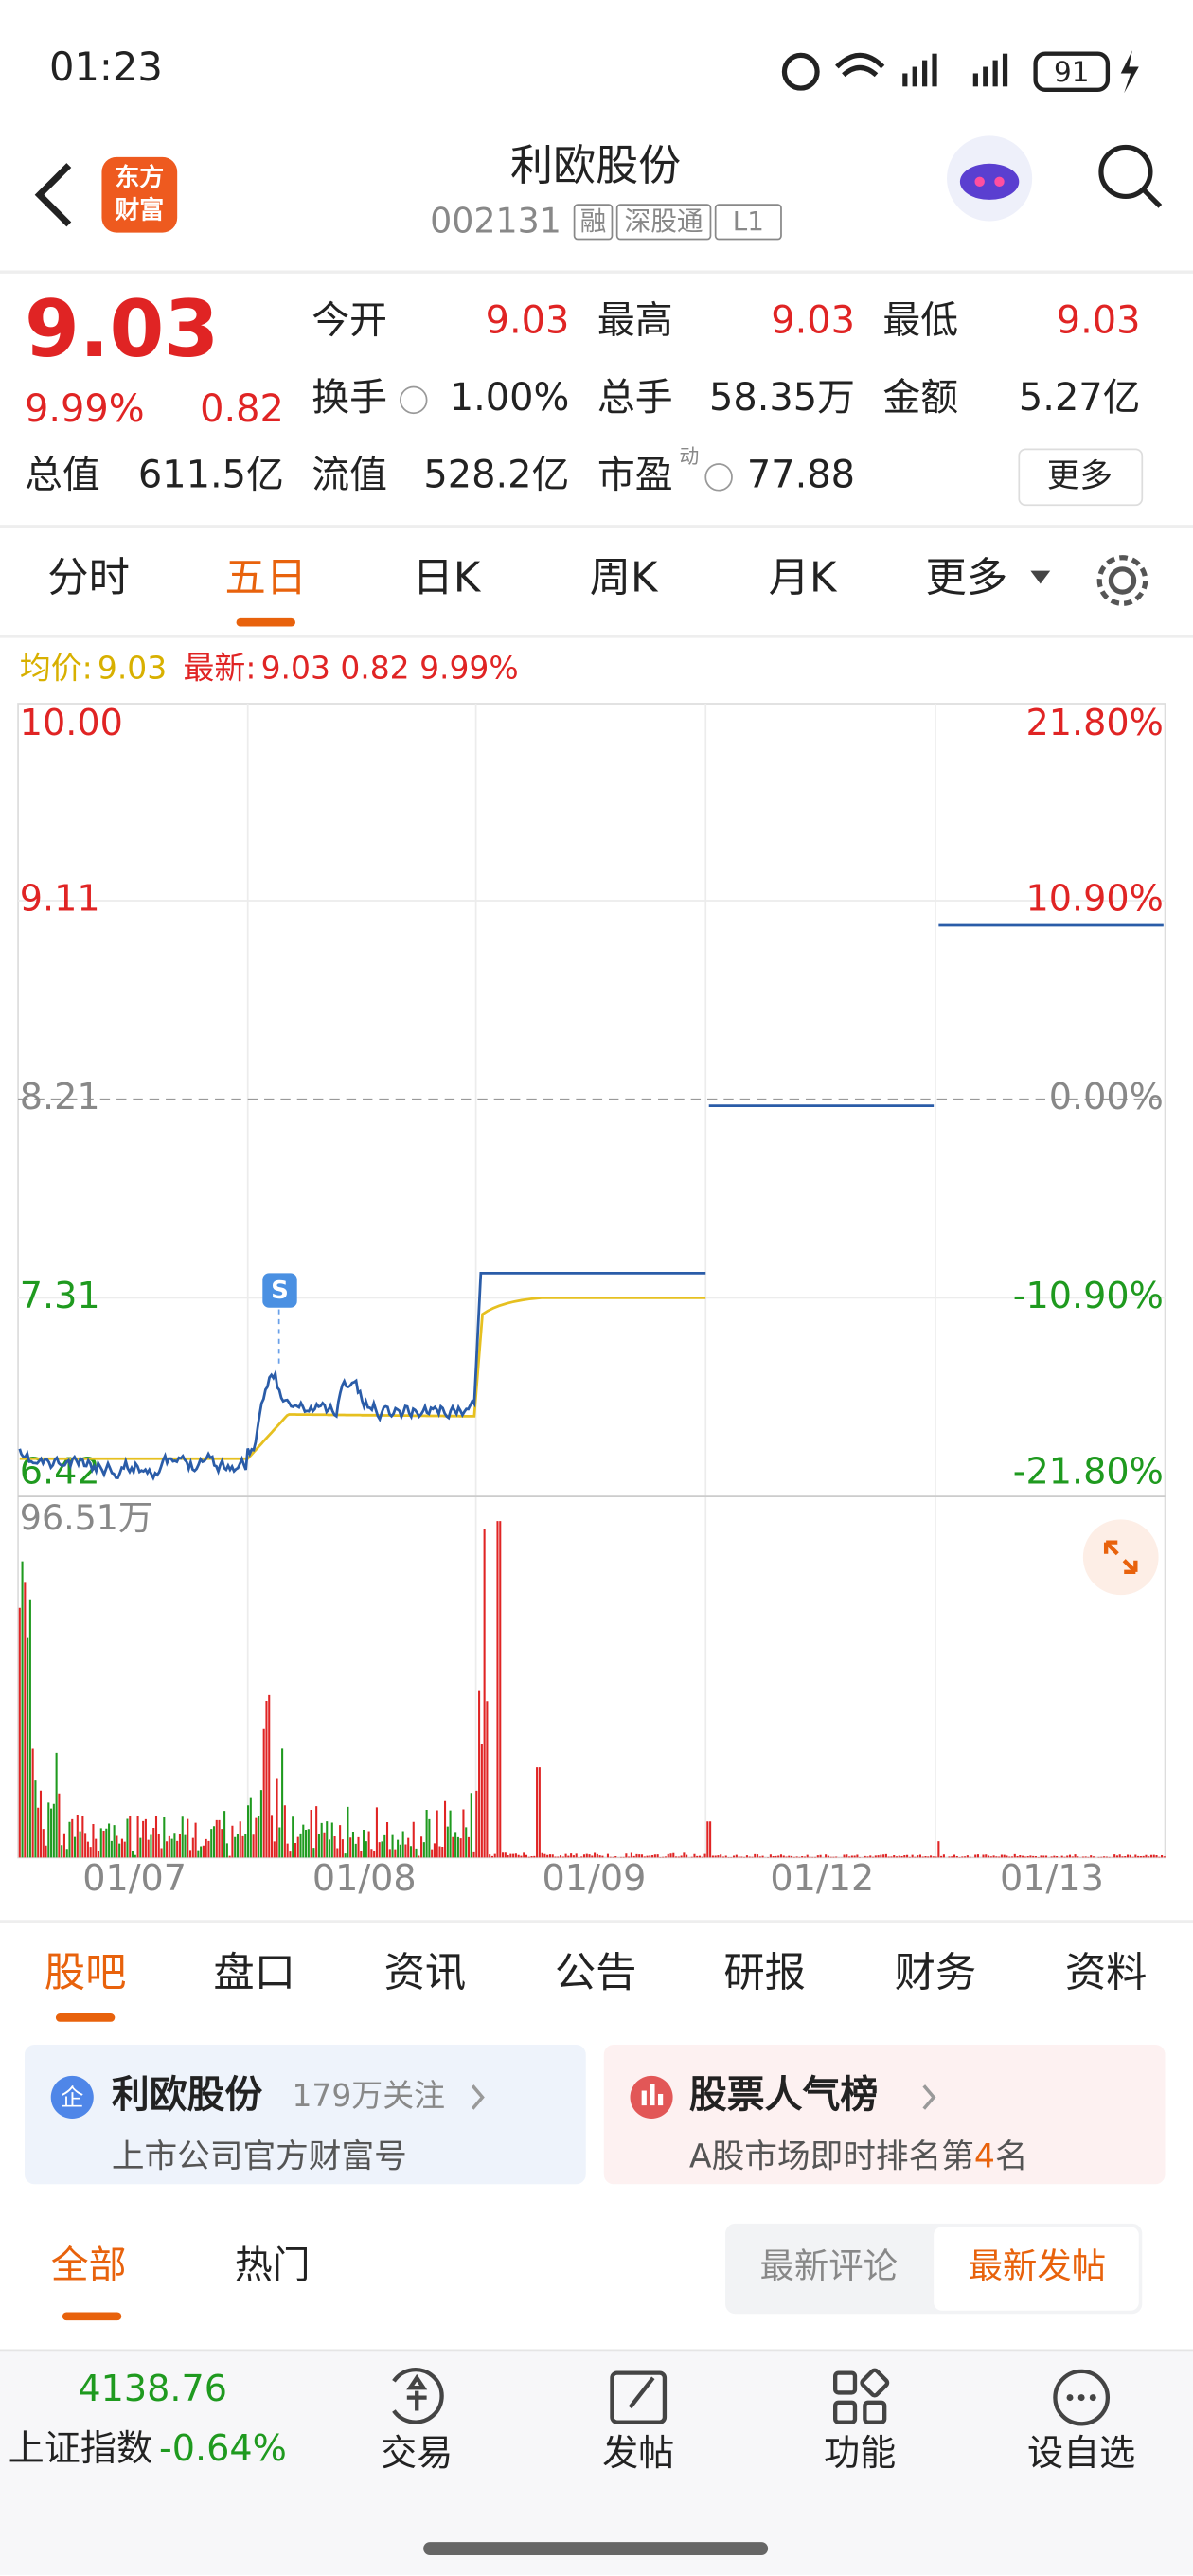  What do you see at coordinates (831, 2157) in the screenshot?
I see `rank-sub-text: A股市场即时排名第` at bounding box center [831, 2157].